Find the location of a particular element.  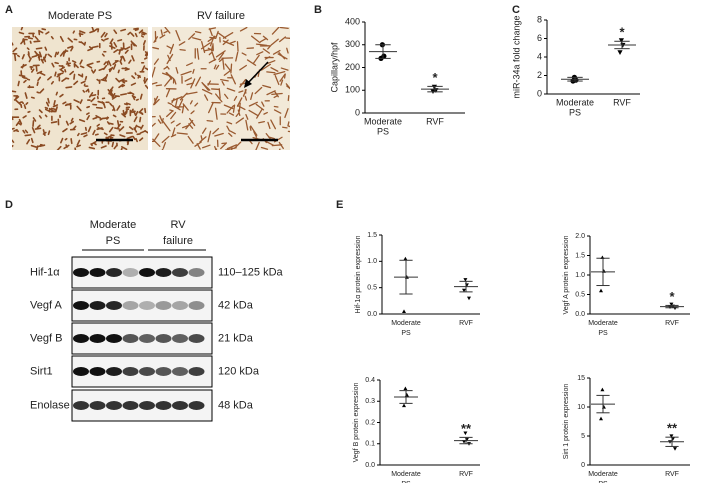

y-tick-label: 8 is located at coordinates (539, 19).